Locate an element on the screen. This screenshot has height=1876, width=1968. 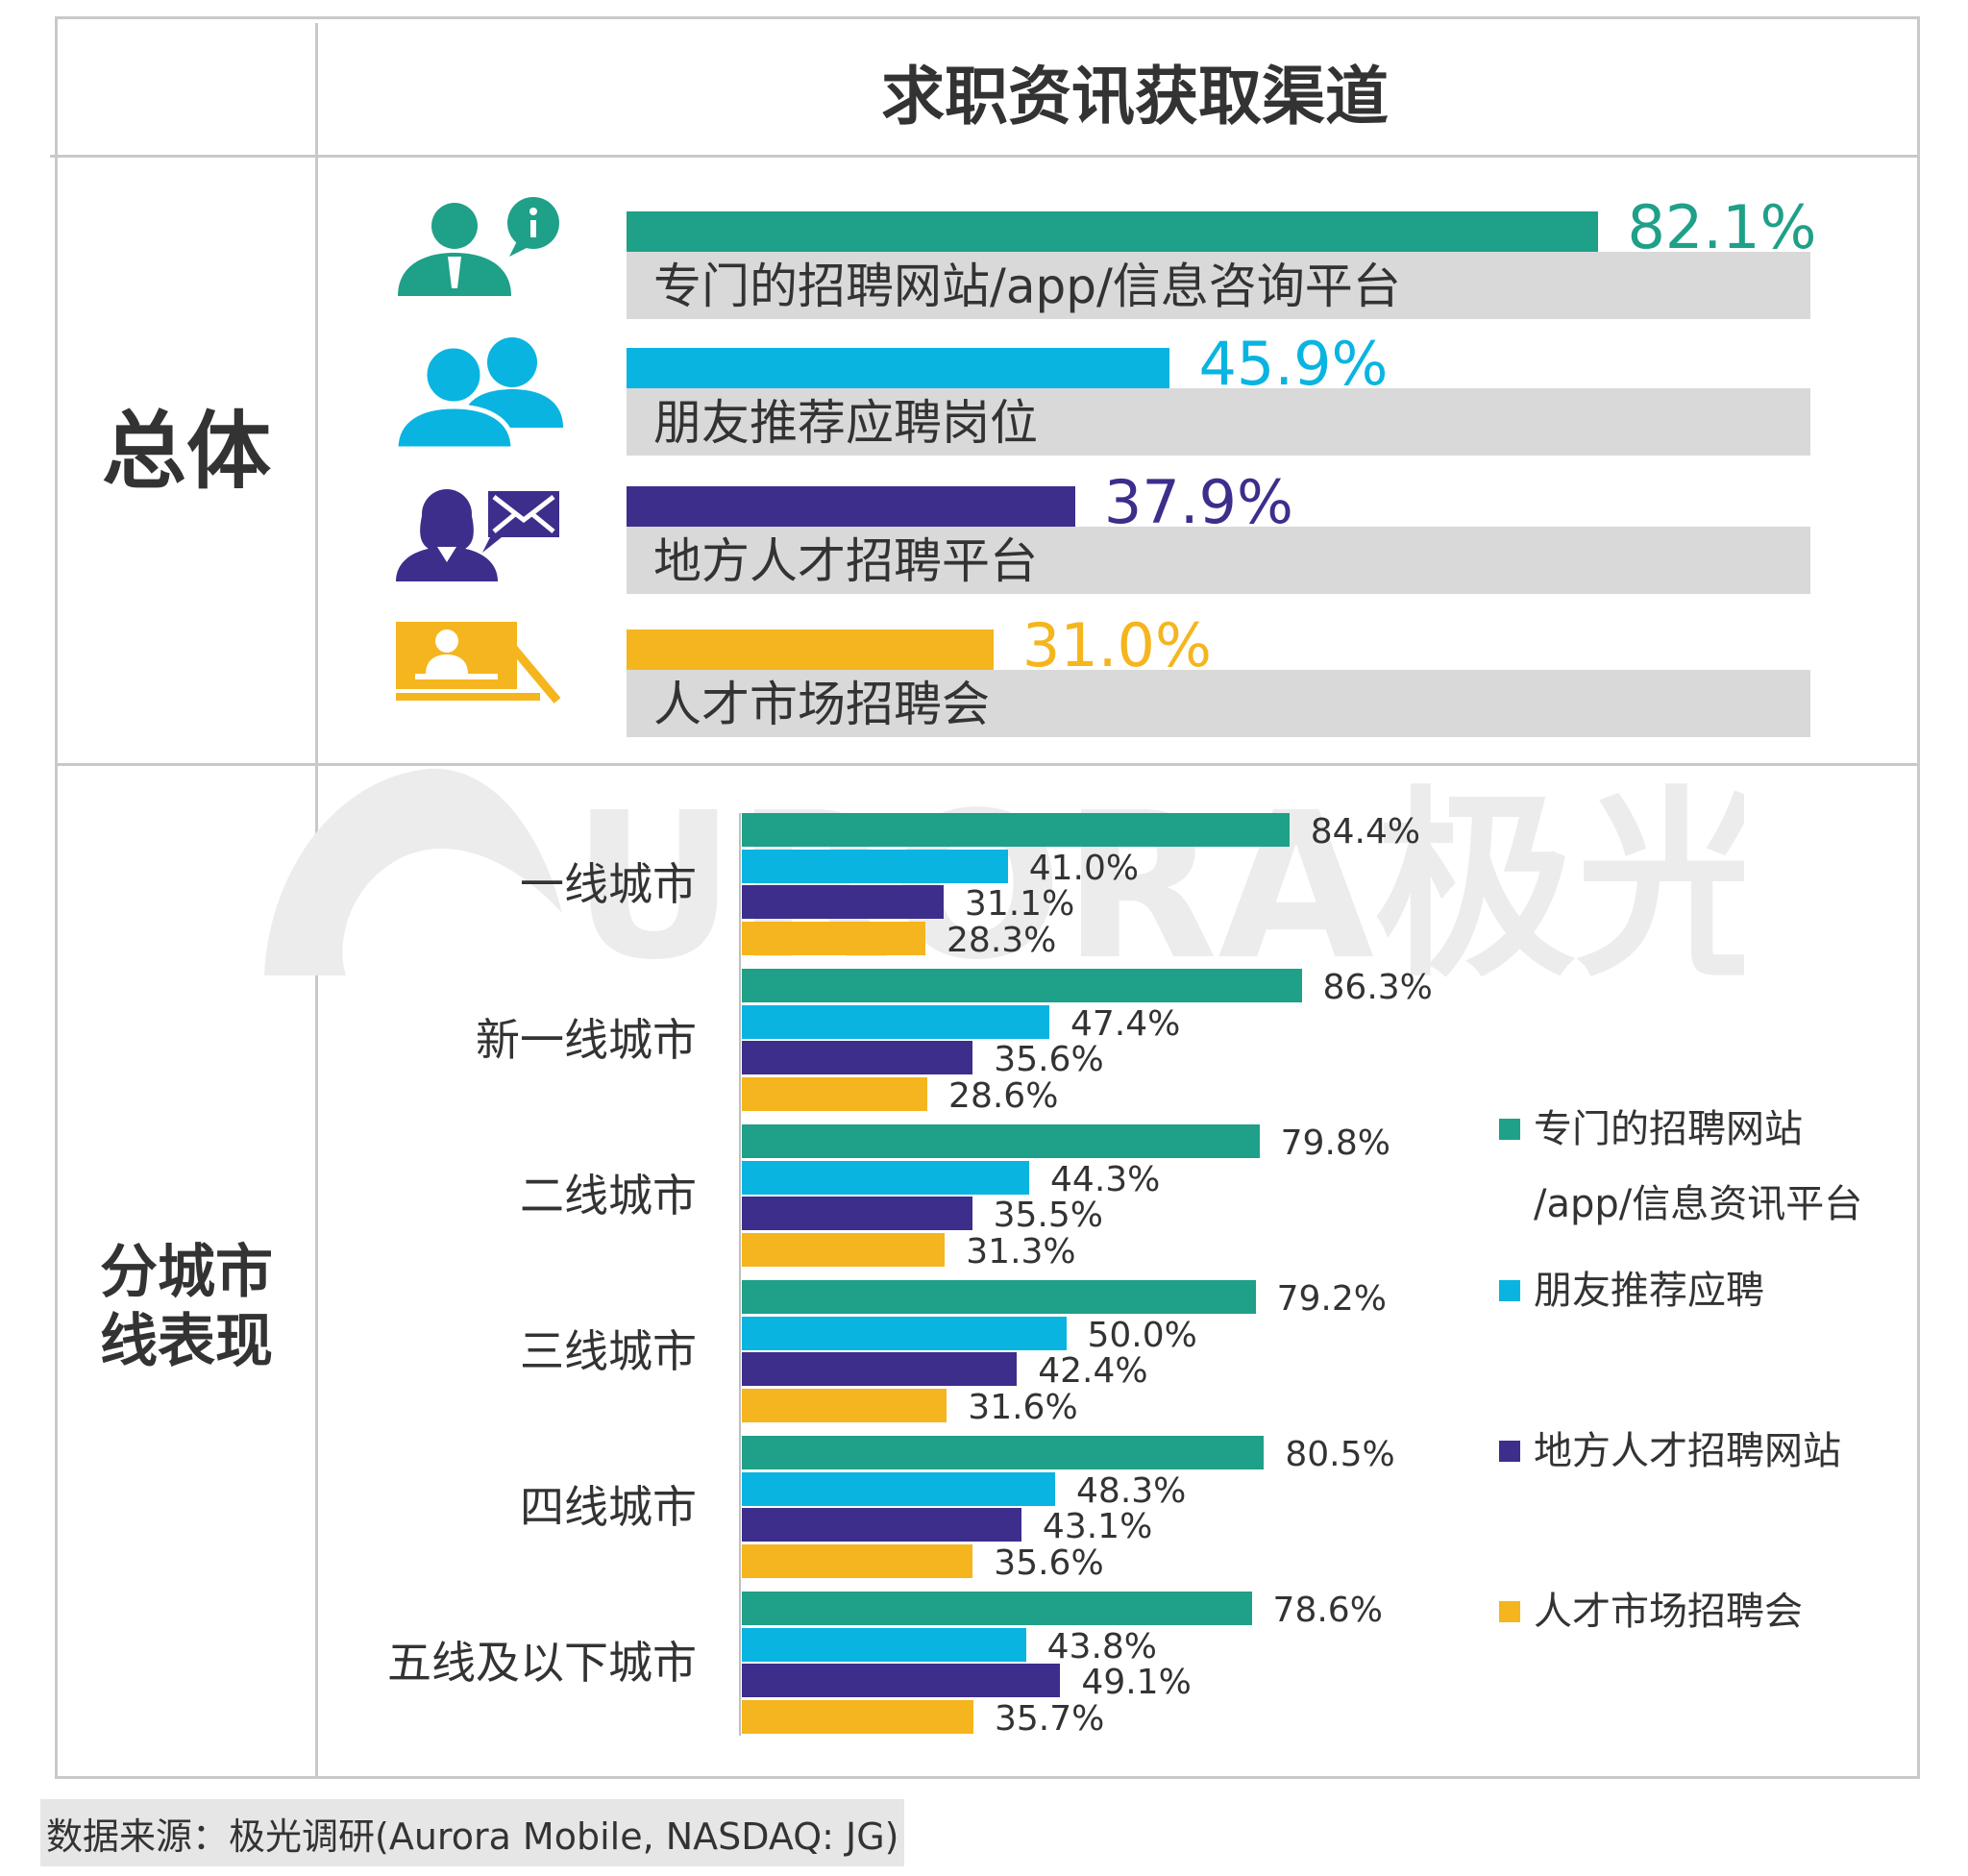
overall-bar-value-label: 37.9% is located at coordinates (1198, 502).